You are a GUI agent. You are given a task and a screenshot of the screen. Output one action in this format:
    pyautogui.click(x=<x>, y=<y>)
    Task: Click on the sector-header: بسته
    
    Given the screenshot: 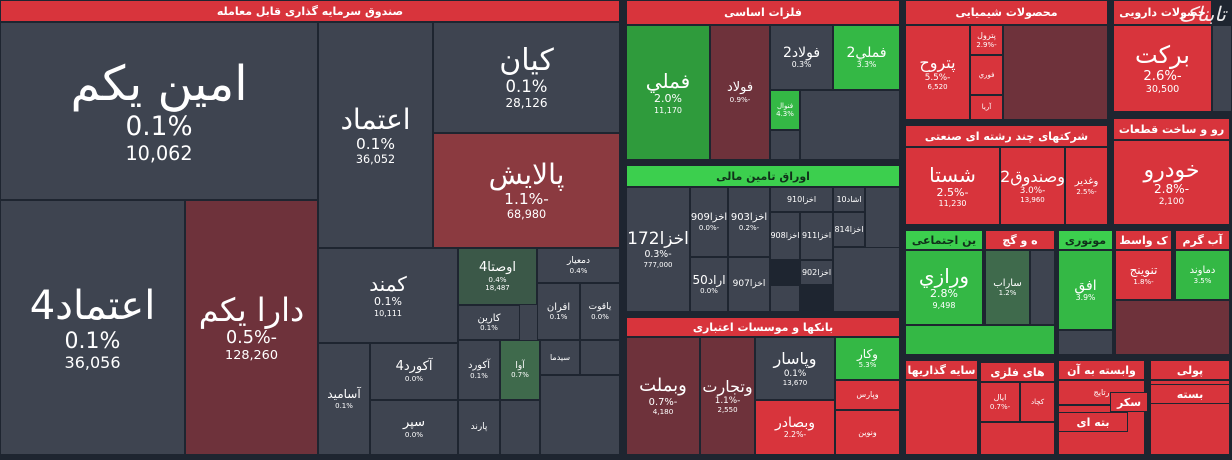 What is the action you would take?
    pyautogui.click(x=1190, y=394)
    